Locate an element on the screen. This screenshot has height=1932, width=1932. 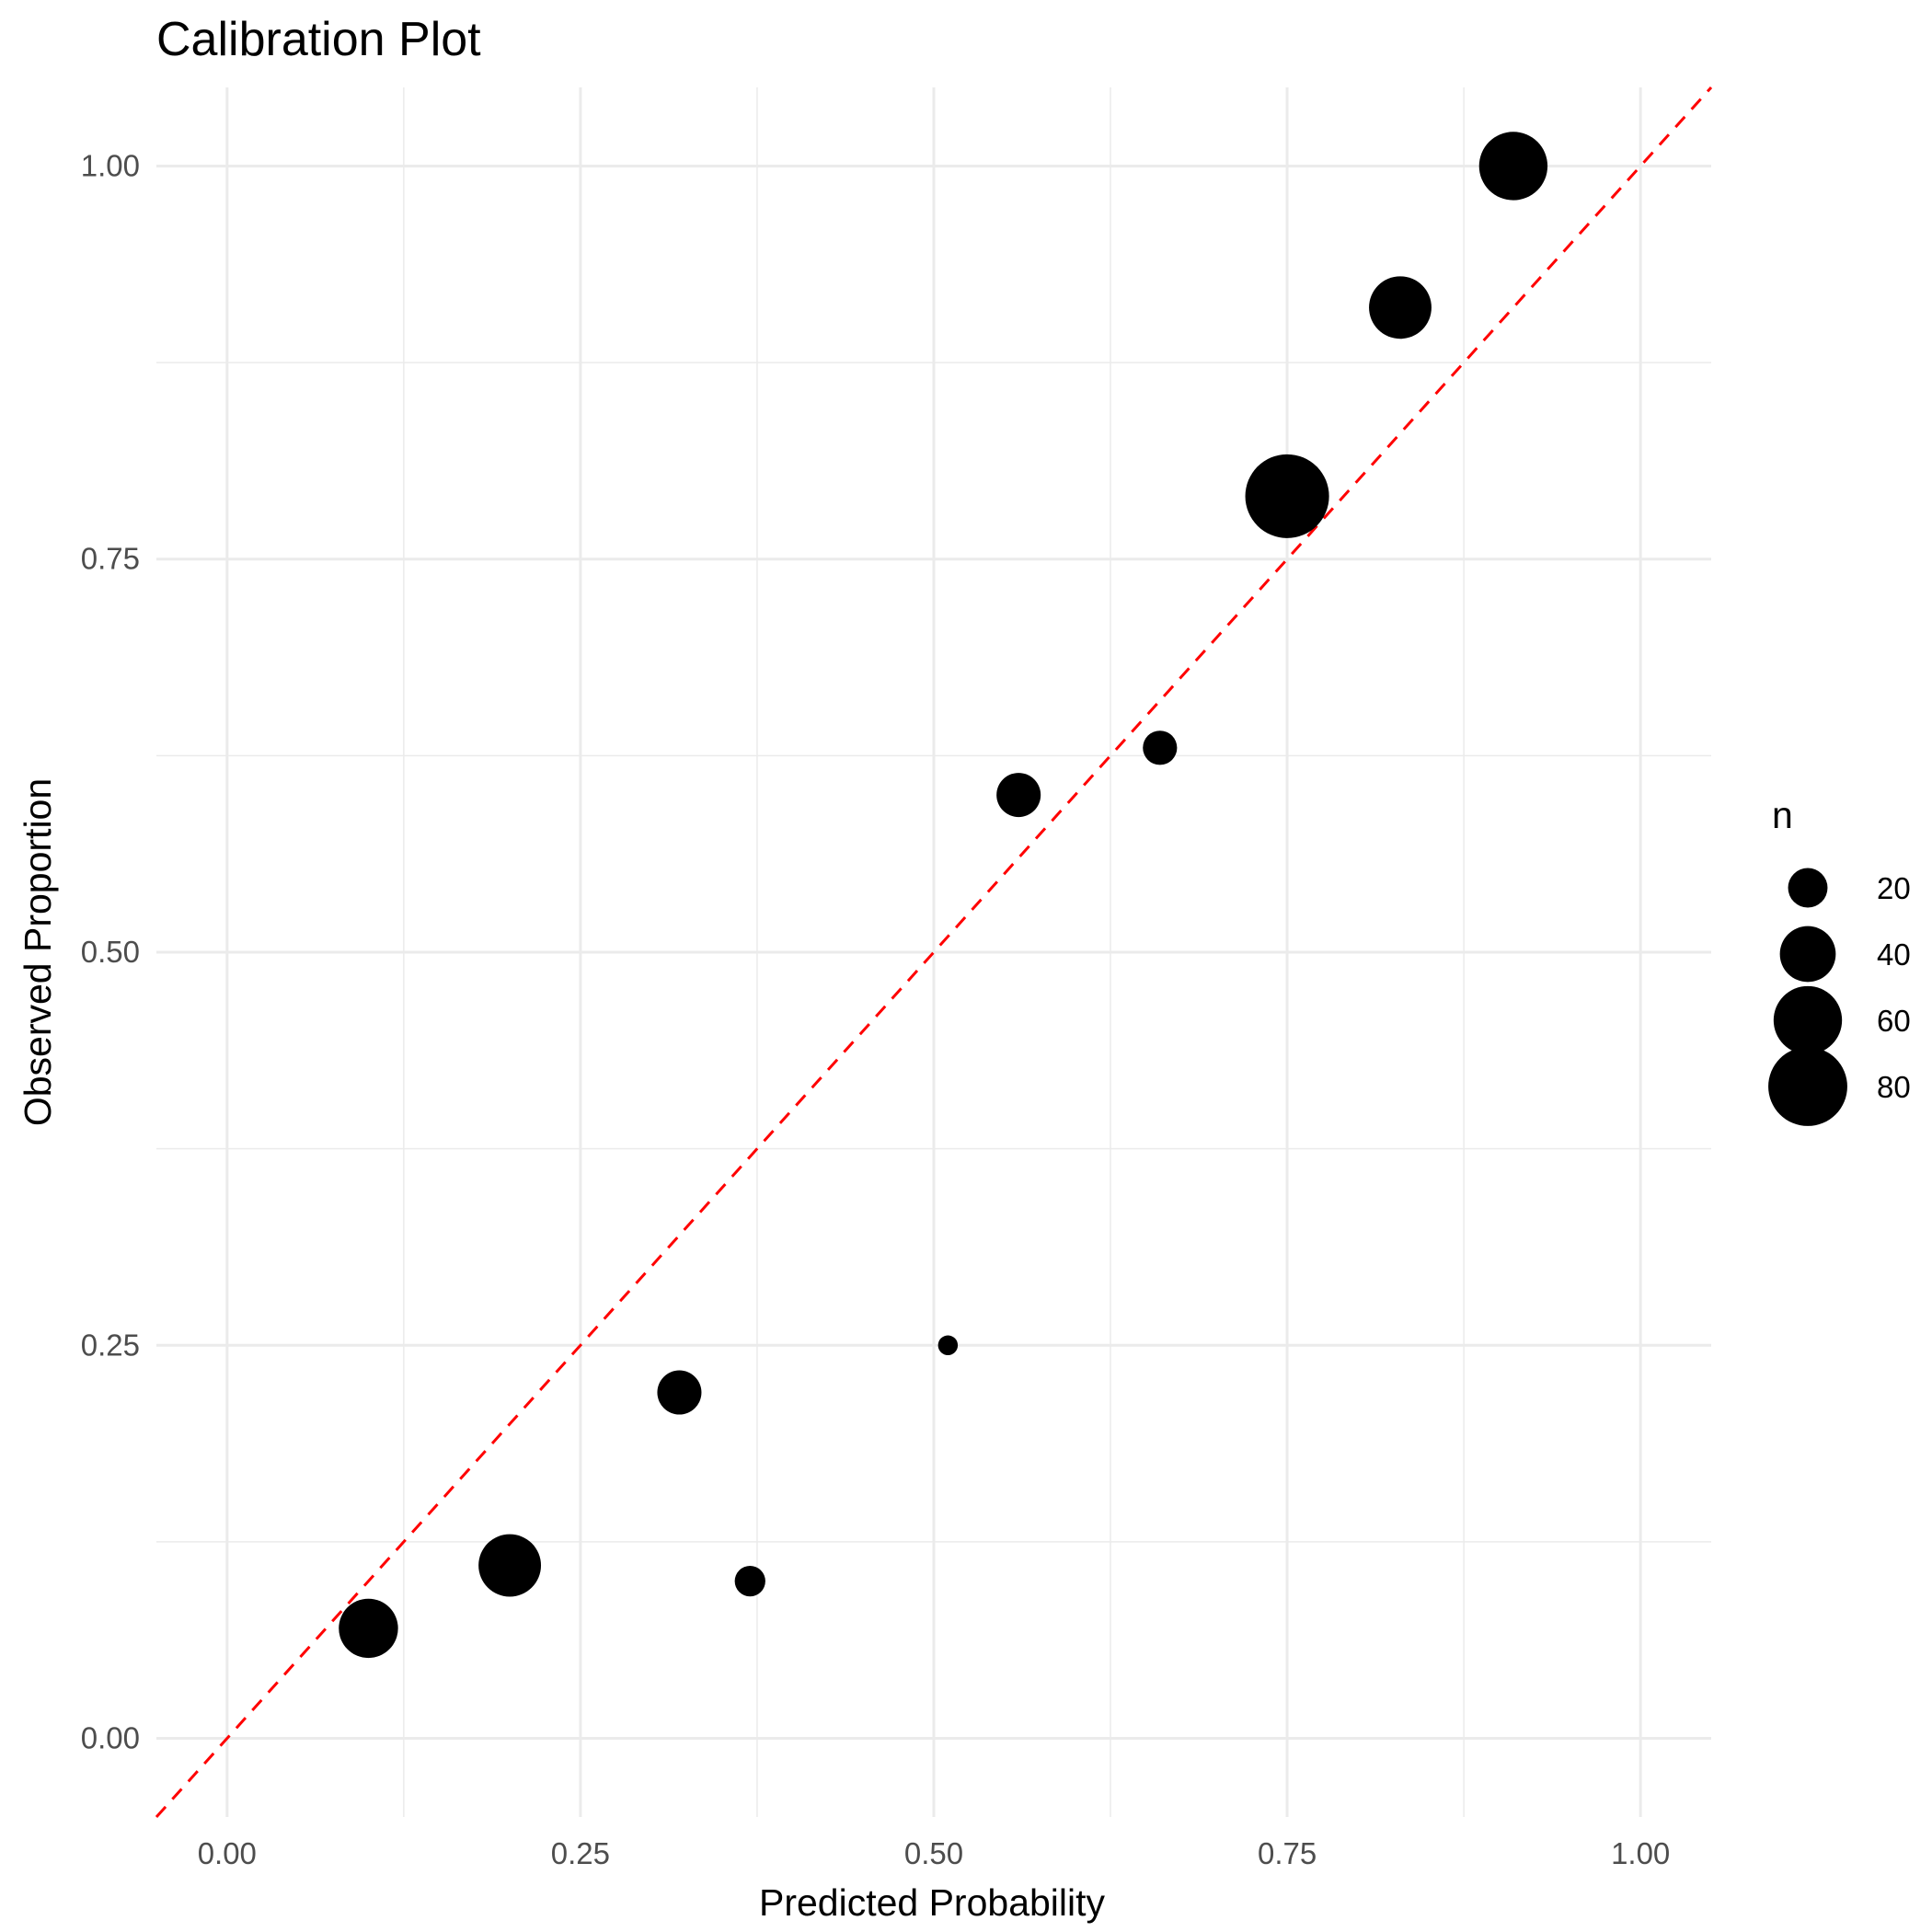
x-axis-label: Predicted Probability is located at coordinates (932, 1902).